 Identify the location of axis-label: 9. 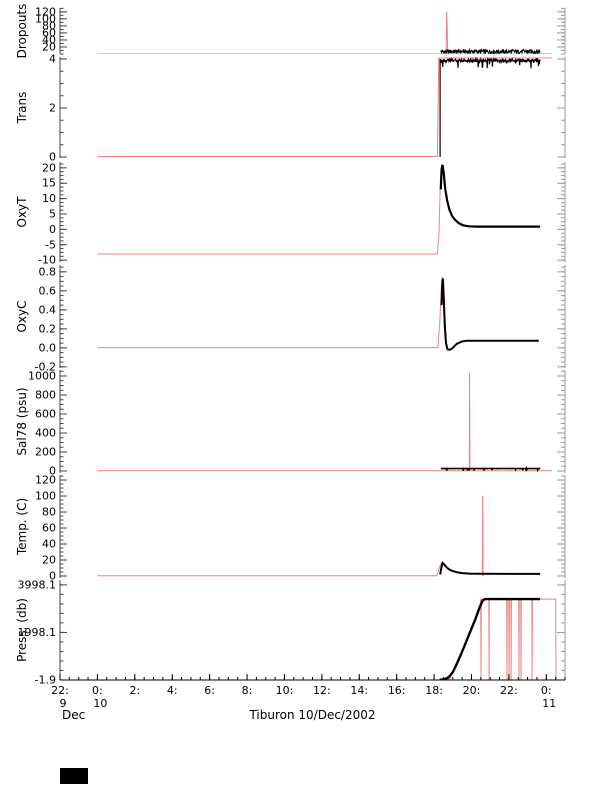
(63, 703).